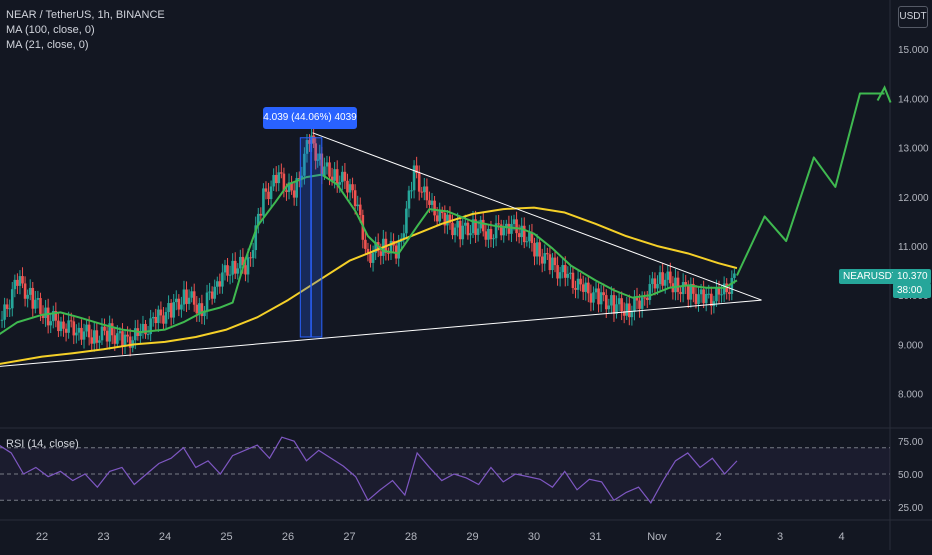  What do you see at coordinates (50, 30) in the screenshot?
I see `legend-ma100: MA (100, close, 0)` at bounding box center [50, 30].